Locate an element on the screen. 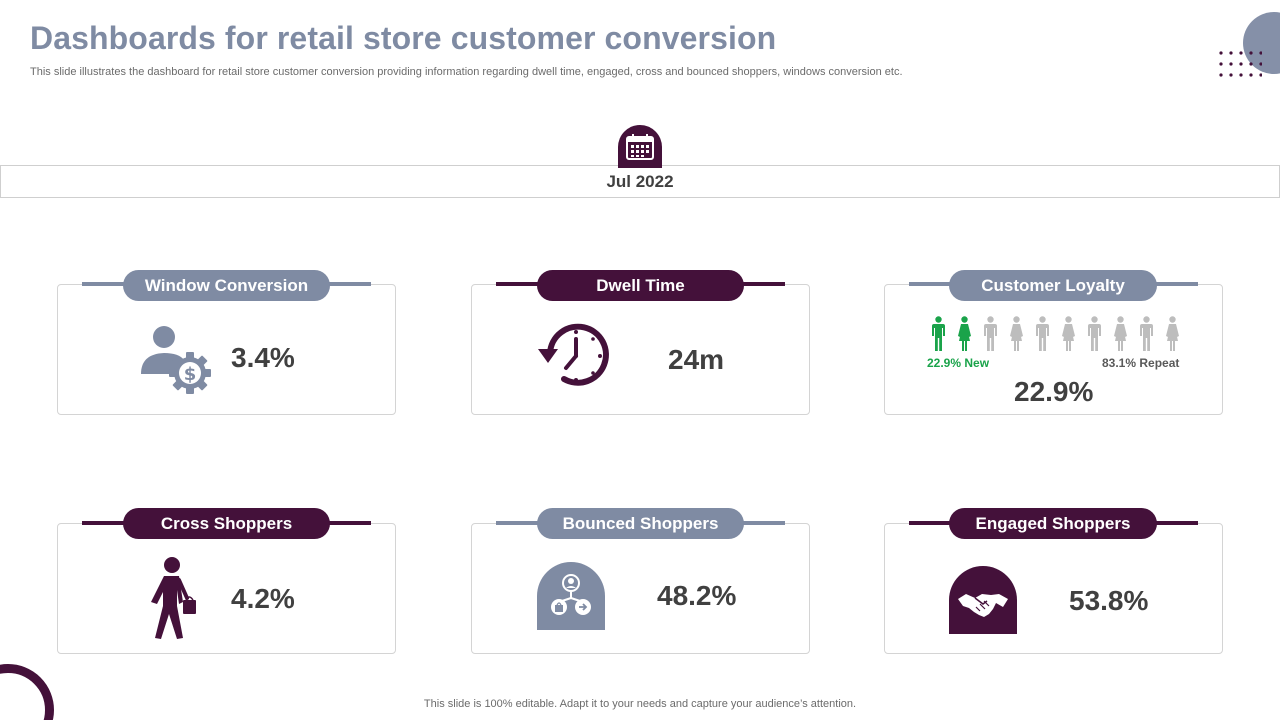 The width and height of the screenshot is (1280, 720). engaged-shoppers-card is located at coordinates (1053, 588).